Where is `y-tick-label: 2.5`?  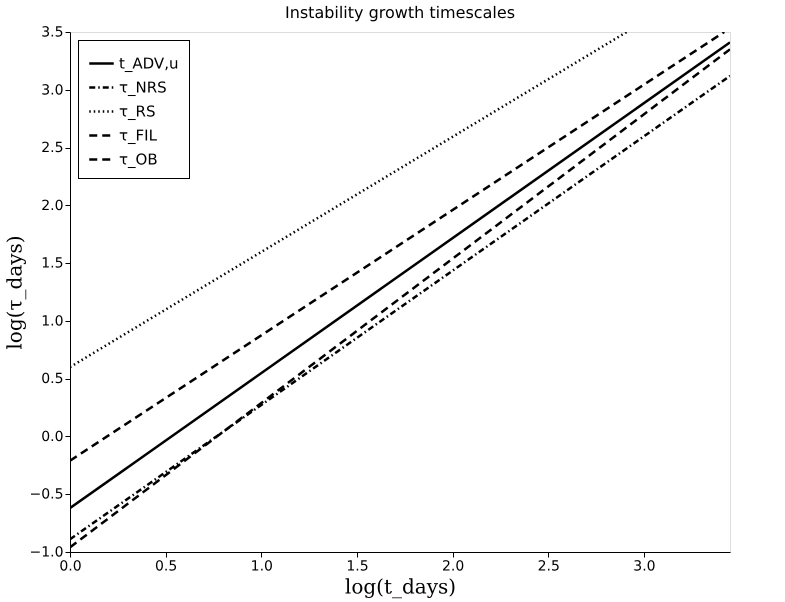 y-tick-label: 2.5 is located at coordinates (52, 148).